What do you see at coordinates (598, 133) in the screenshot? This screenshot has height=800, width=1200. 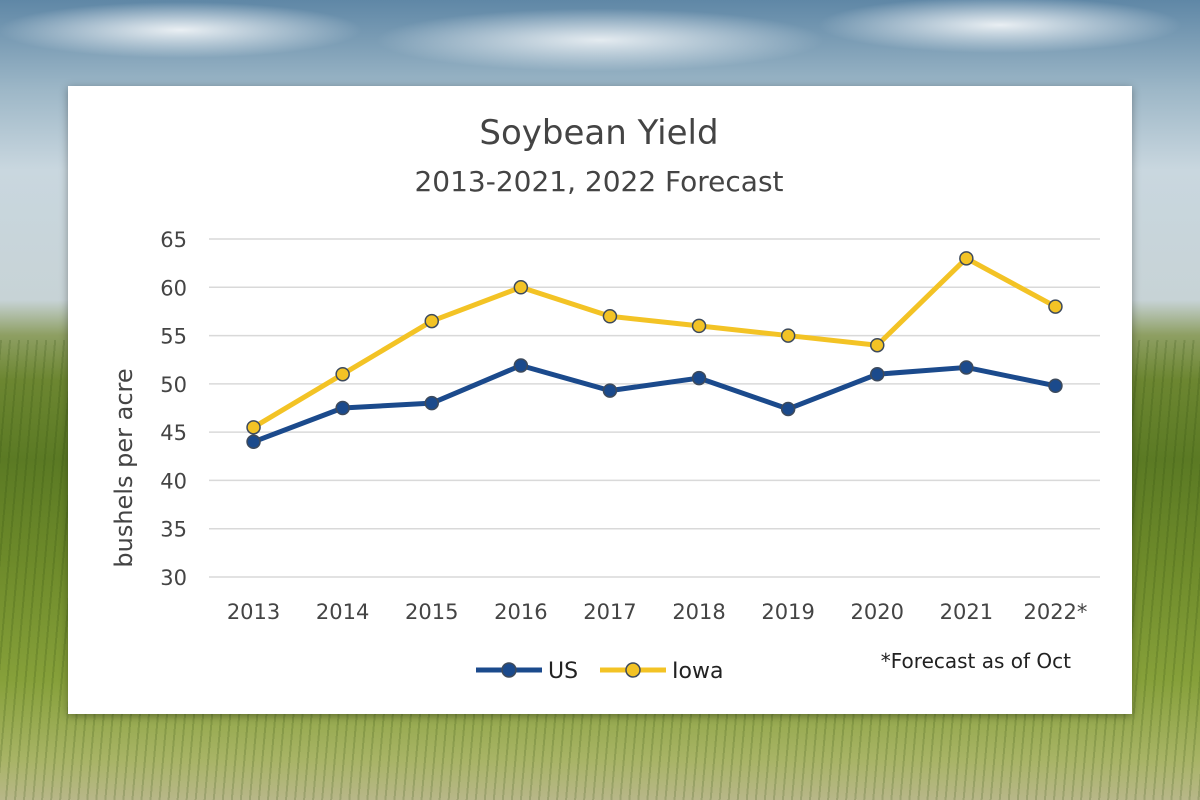 I see `chart-title: Soybean Yield` at bounding box center [598, 133].